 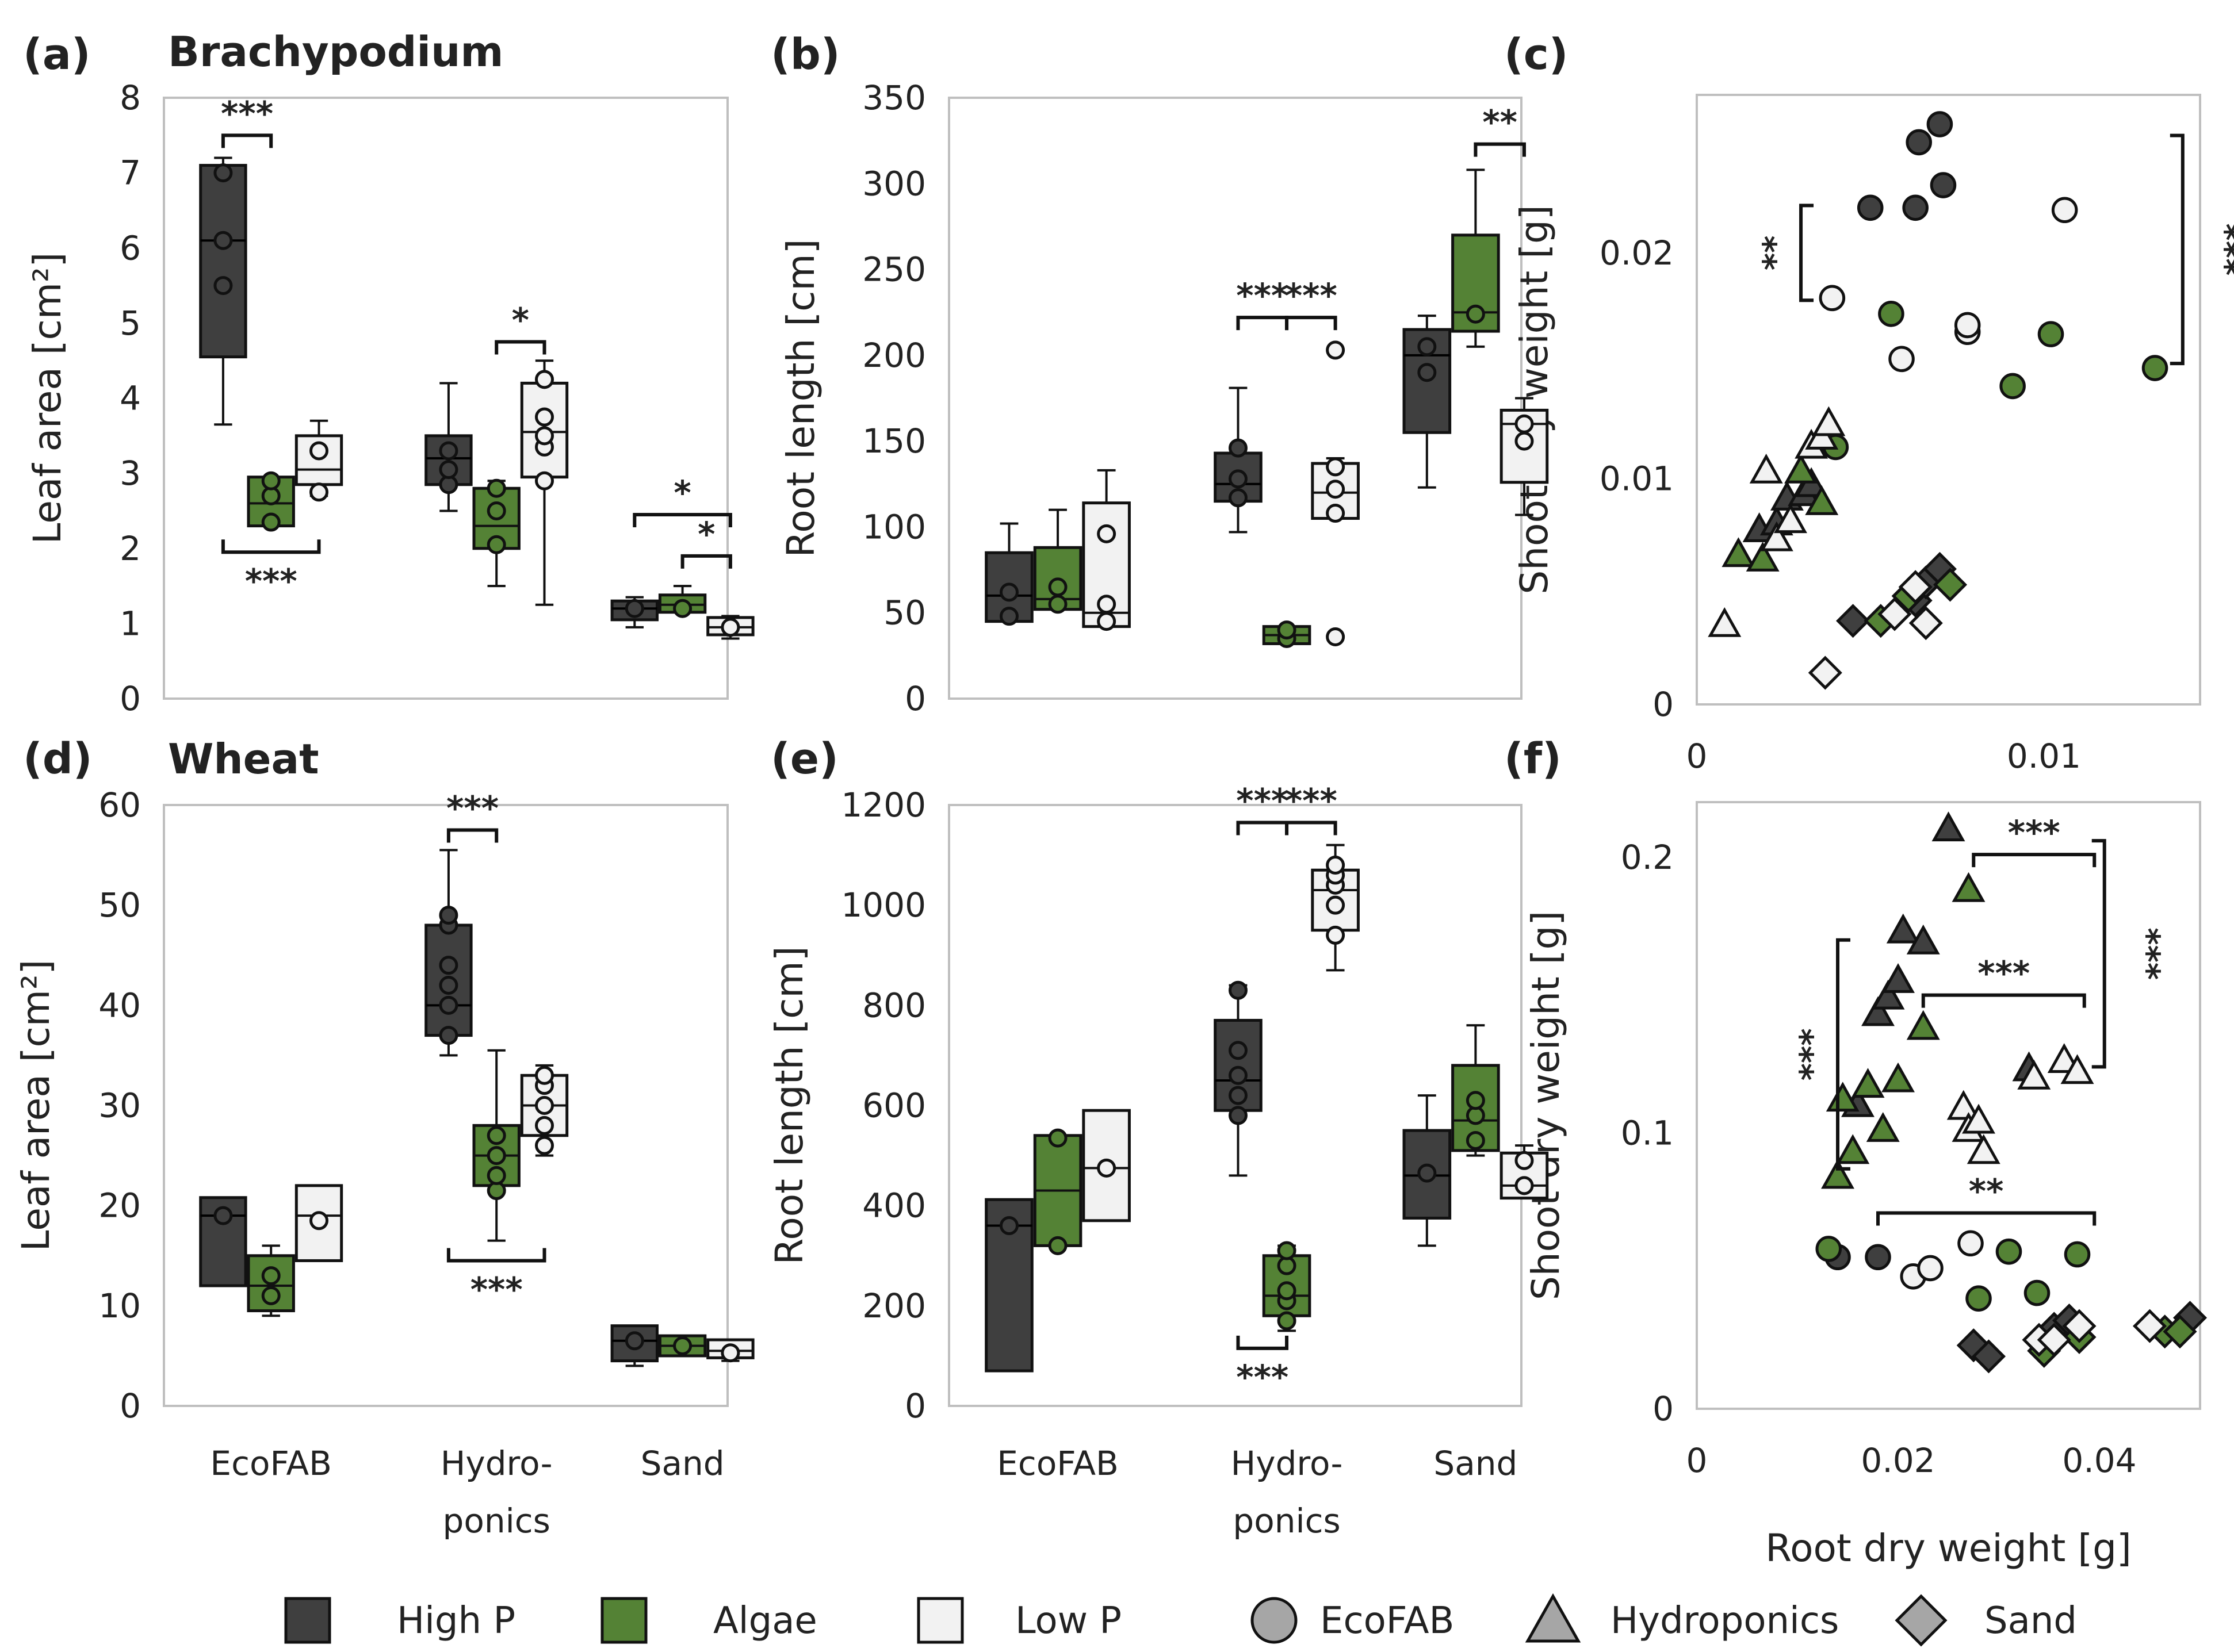 I want to click on box-body, so click(x=223, y=261).